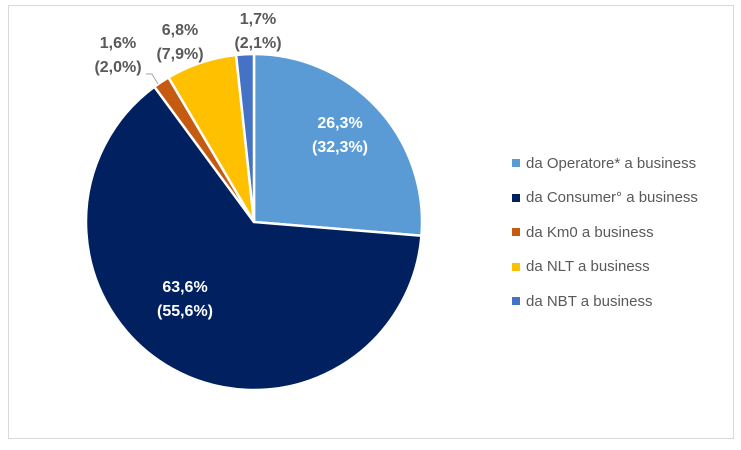 The width and height of the screenshot is (741, 450). I want to click on legend-item: da Consumer° a business, so click(605, 198).